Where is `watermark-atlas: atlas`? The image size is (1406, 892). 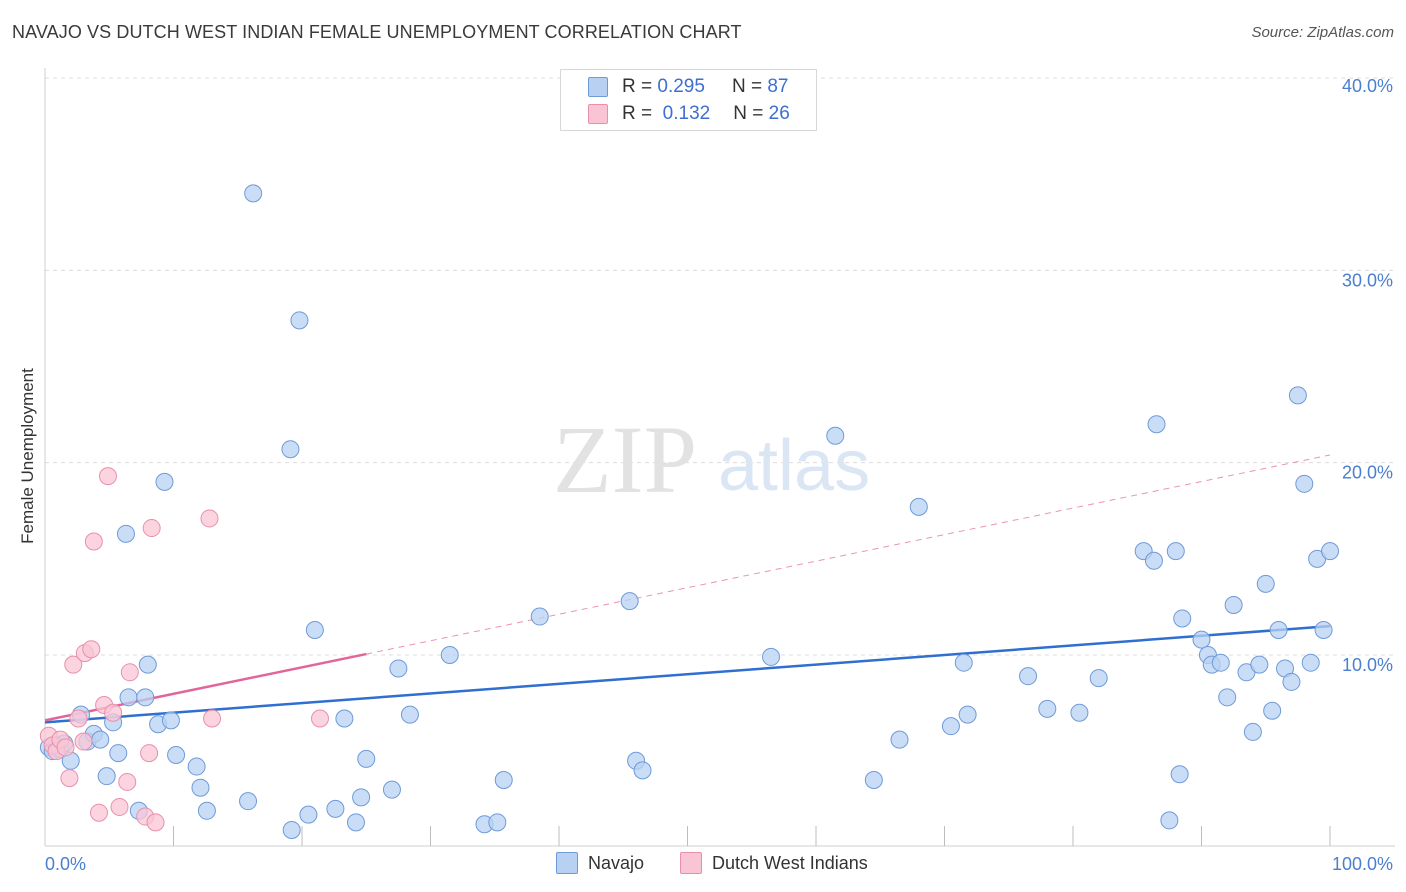
watermark-atlas: atlas is located at coordinates (794, 466).